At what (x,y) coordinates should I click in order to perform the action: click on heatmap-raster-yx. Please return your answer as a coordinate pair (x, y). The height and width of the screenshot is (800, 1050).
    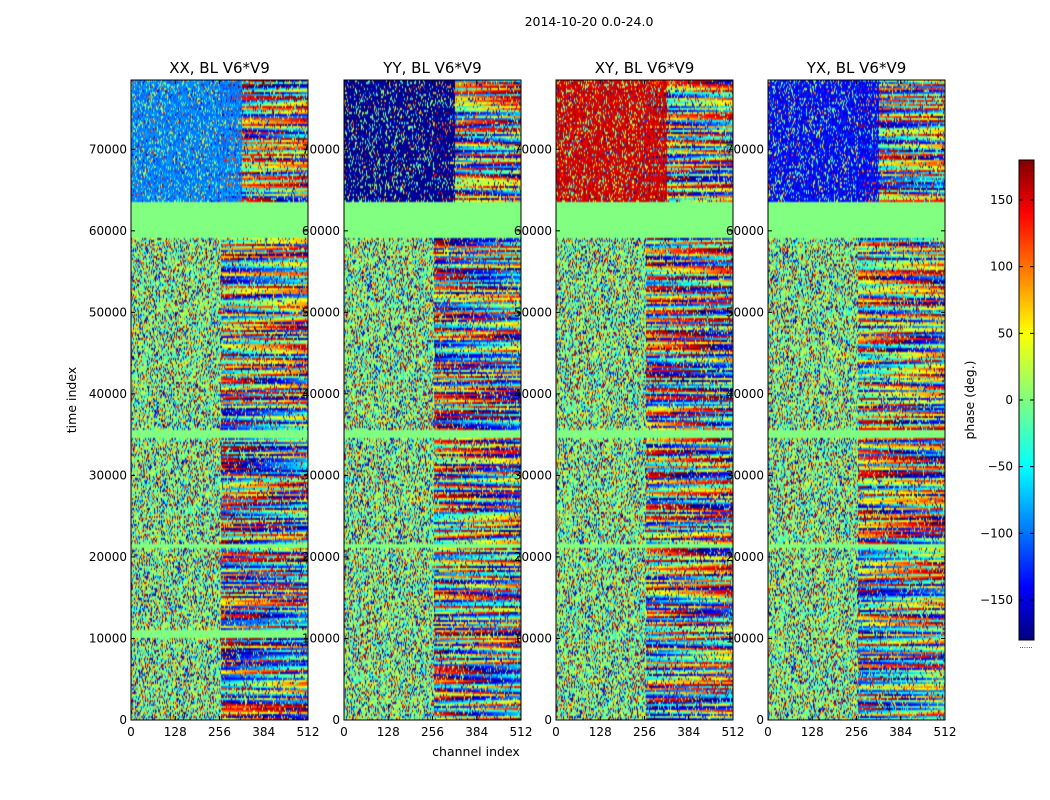
    Looking at the image, I should click on (856, 400).